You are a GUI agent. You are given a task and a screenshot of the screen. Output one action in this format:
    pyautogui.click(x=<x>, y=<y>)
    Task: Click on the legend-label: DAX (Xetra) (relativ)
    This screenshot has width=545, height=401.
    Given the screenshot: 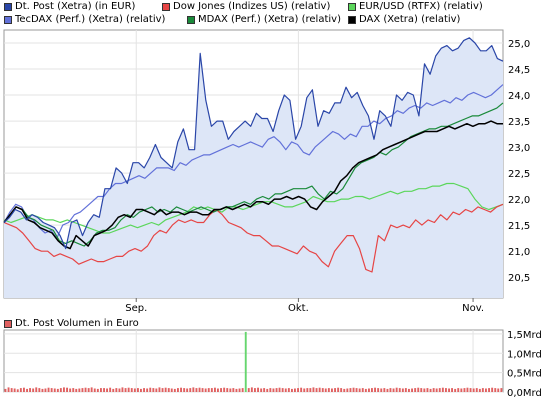 What is the action you would take?
    pyautogui.click(x=410, y=19)
    